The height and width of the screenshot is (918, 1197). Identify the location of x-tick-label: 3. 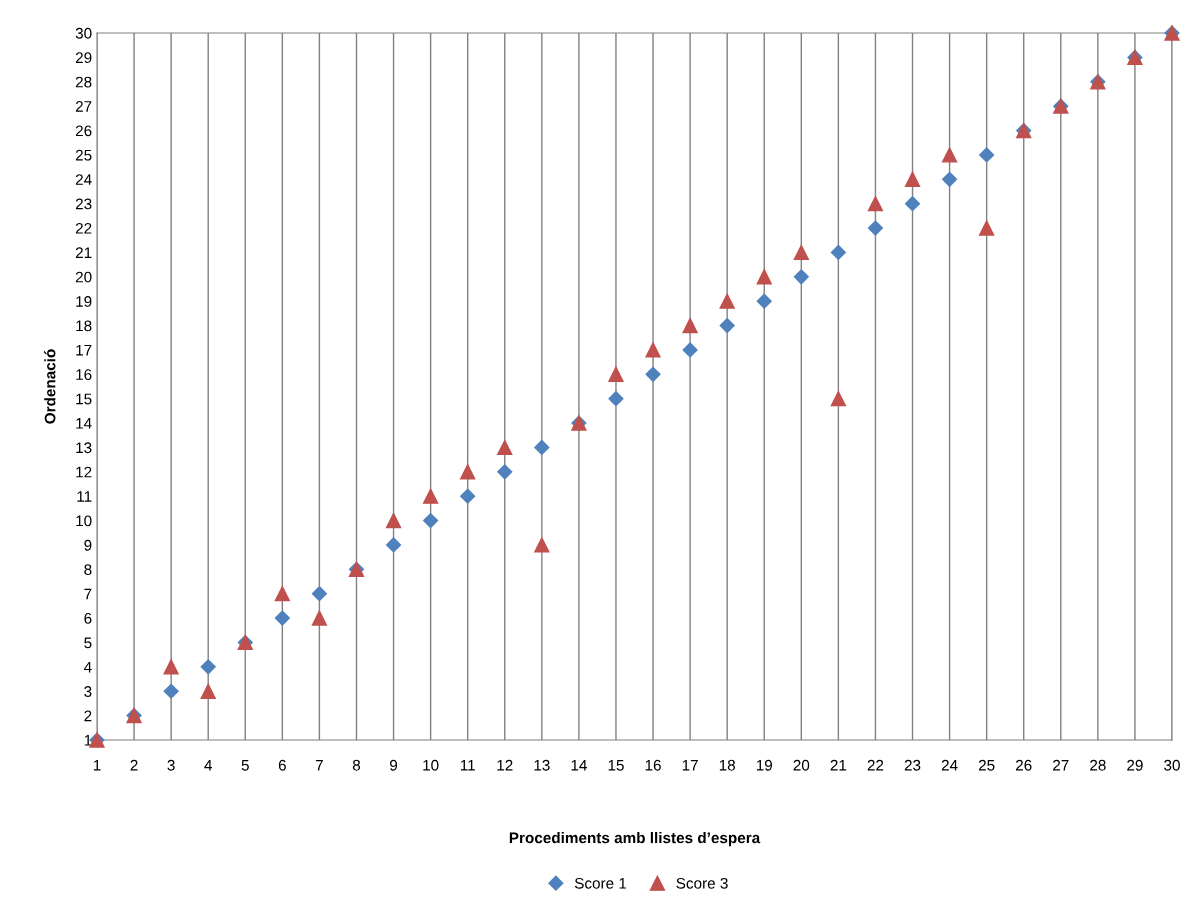
(171, 765).